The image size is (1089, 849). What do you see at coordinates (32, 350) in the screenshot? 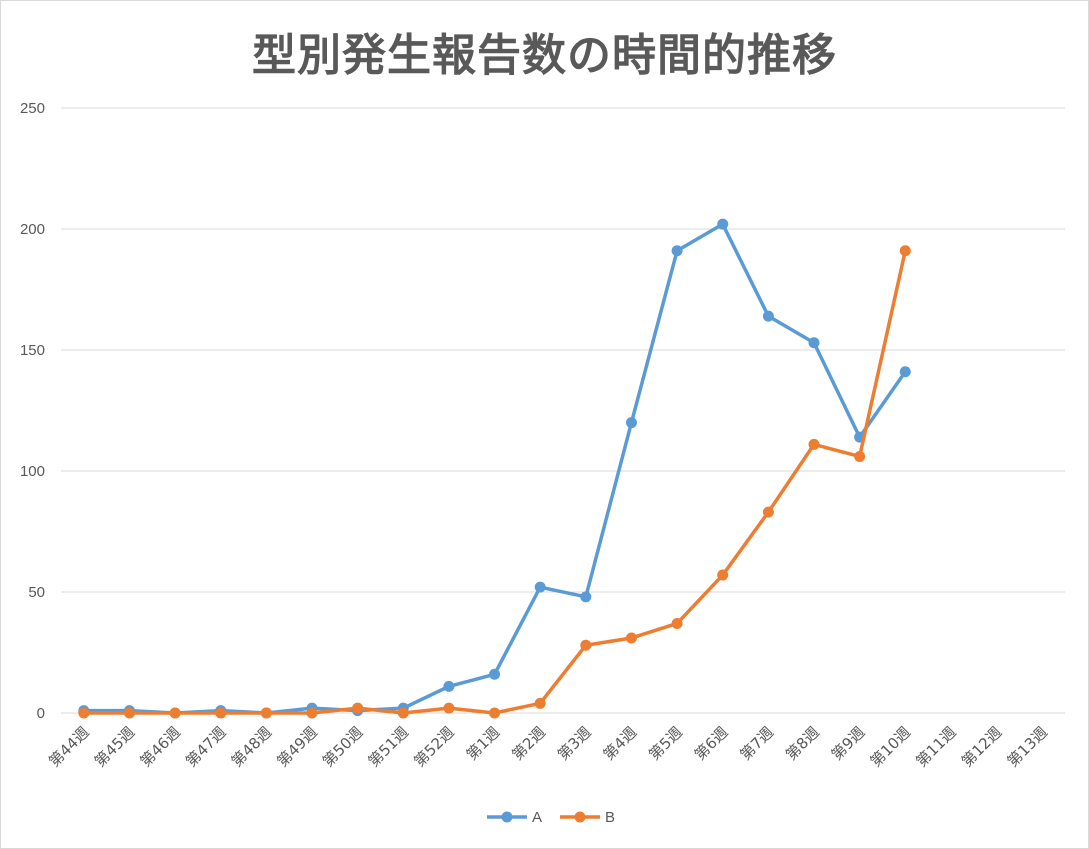
I see `y-tick-label: 150` at bounding box center [32, 350].